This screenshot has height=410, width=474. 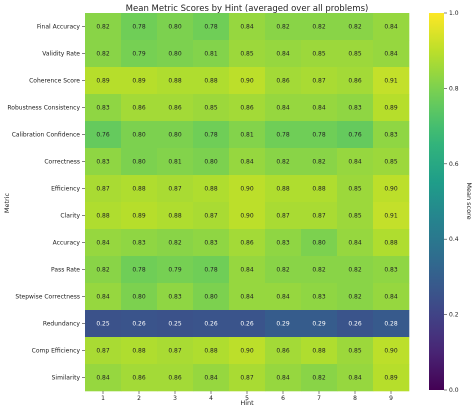 What do you see at coordinates (46, 135) in the screenshot?
I see `y-tick-label: Calibration Confidence` at bounding box center [46, 135].